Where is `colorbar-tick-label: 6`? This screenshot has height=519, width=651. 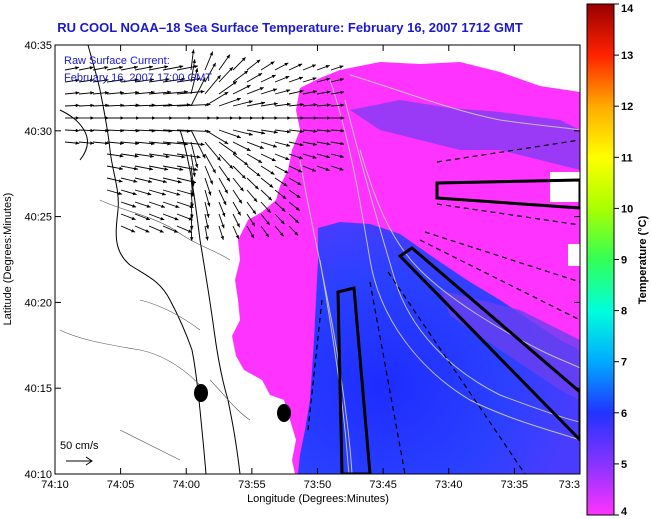
colorbar-tick-label: 6 is located at coordinates (624, 414).